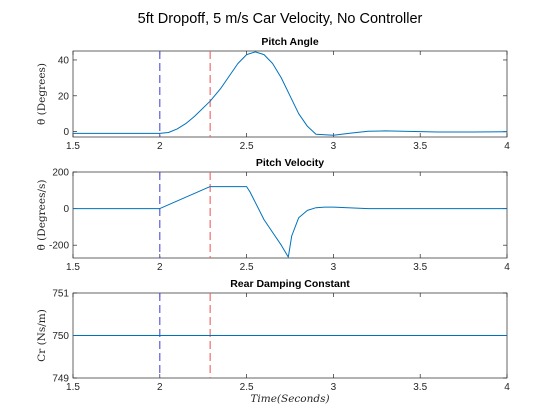 The height and width of the screenshot is (420, 560). I want to click on y-axis-label: θ (Degrees), so click(42, 94).